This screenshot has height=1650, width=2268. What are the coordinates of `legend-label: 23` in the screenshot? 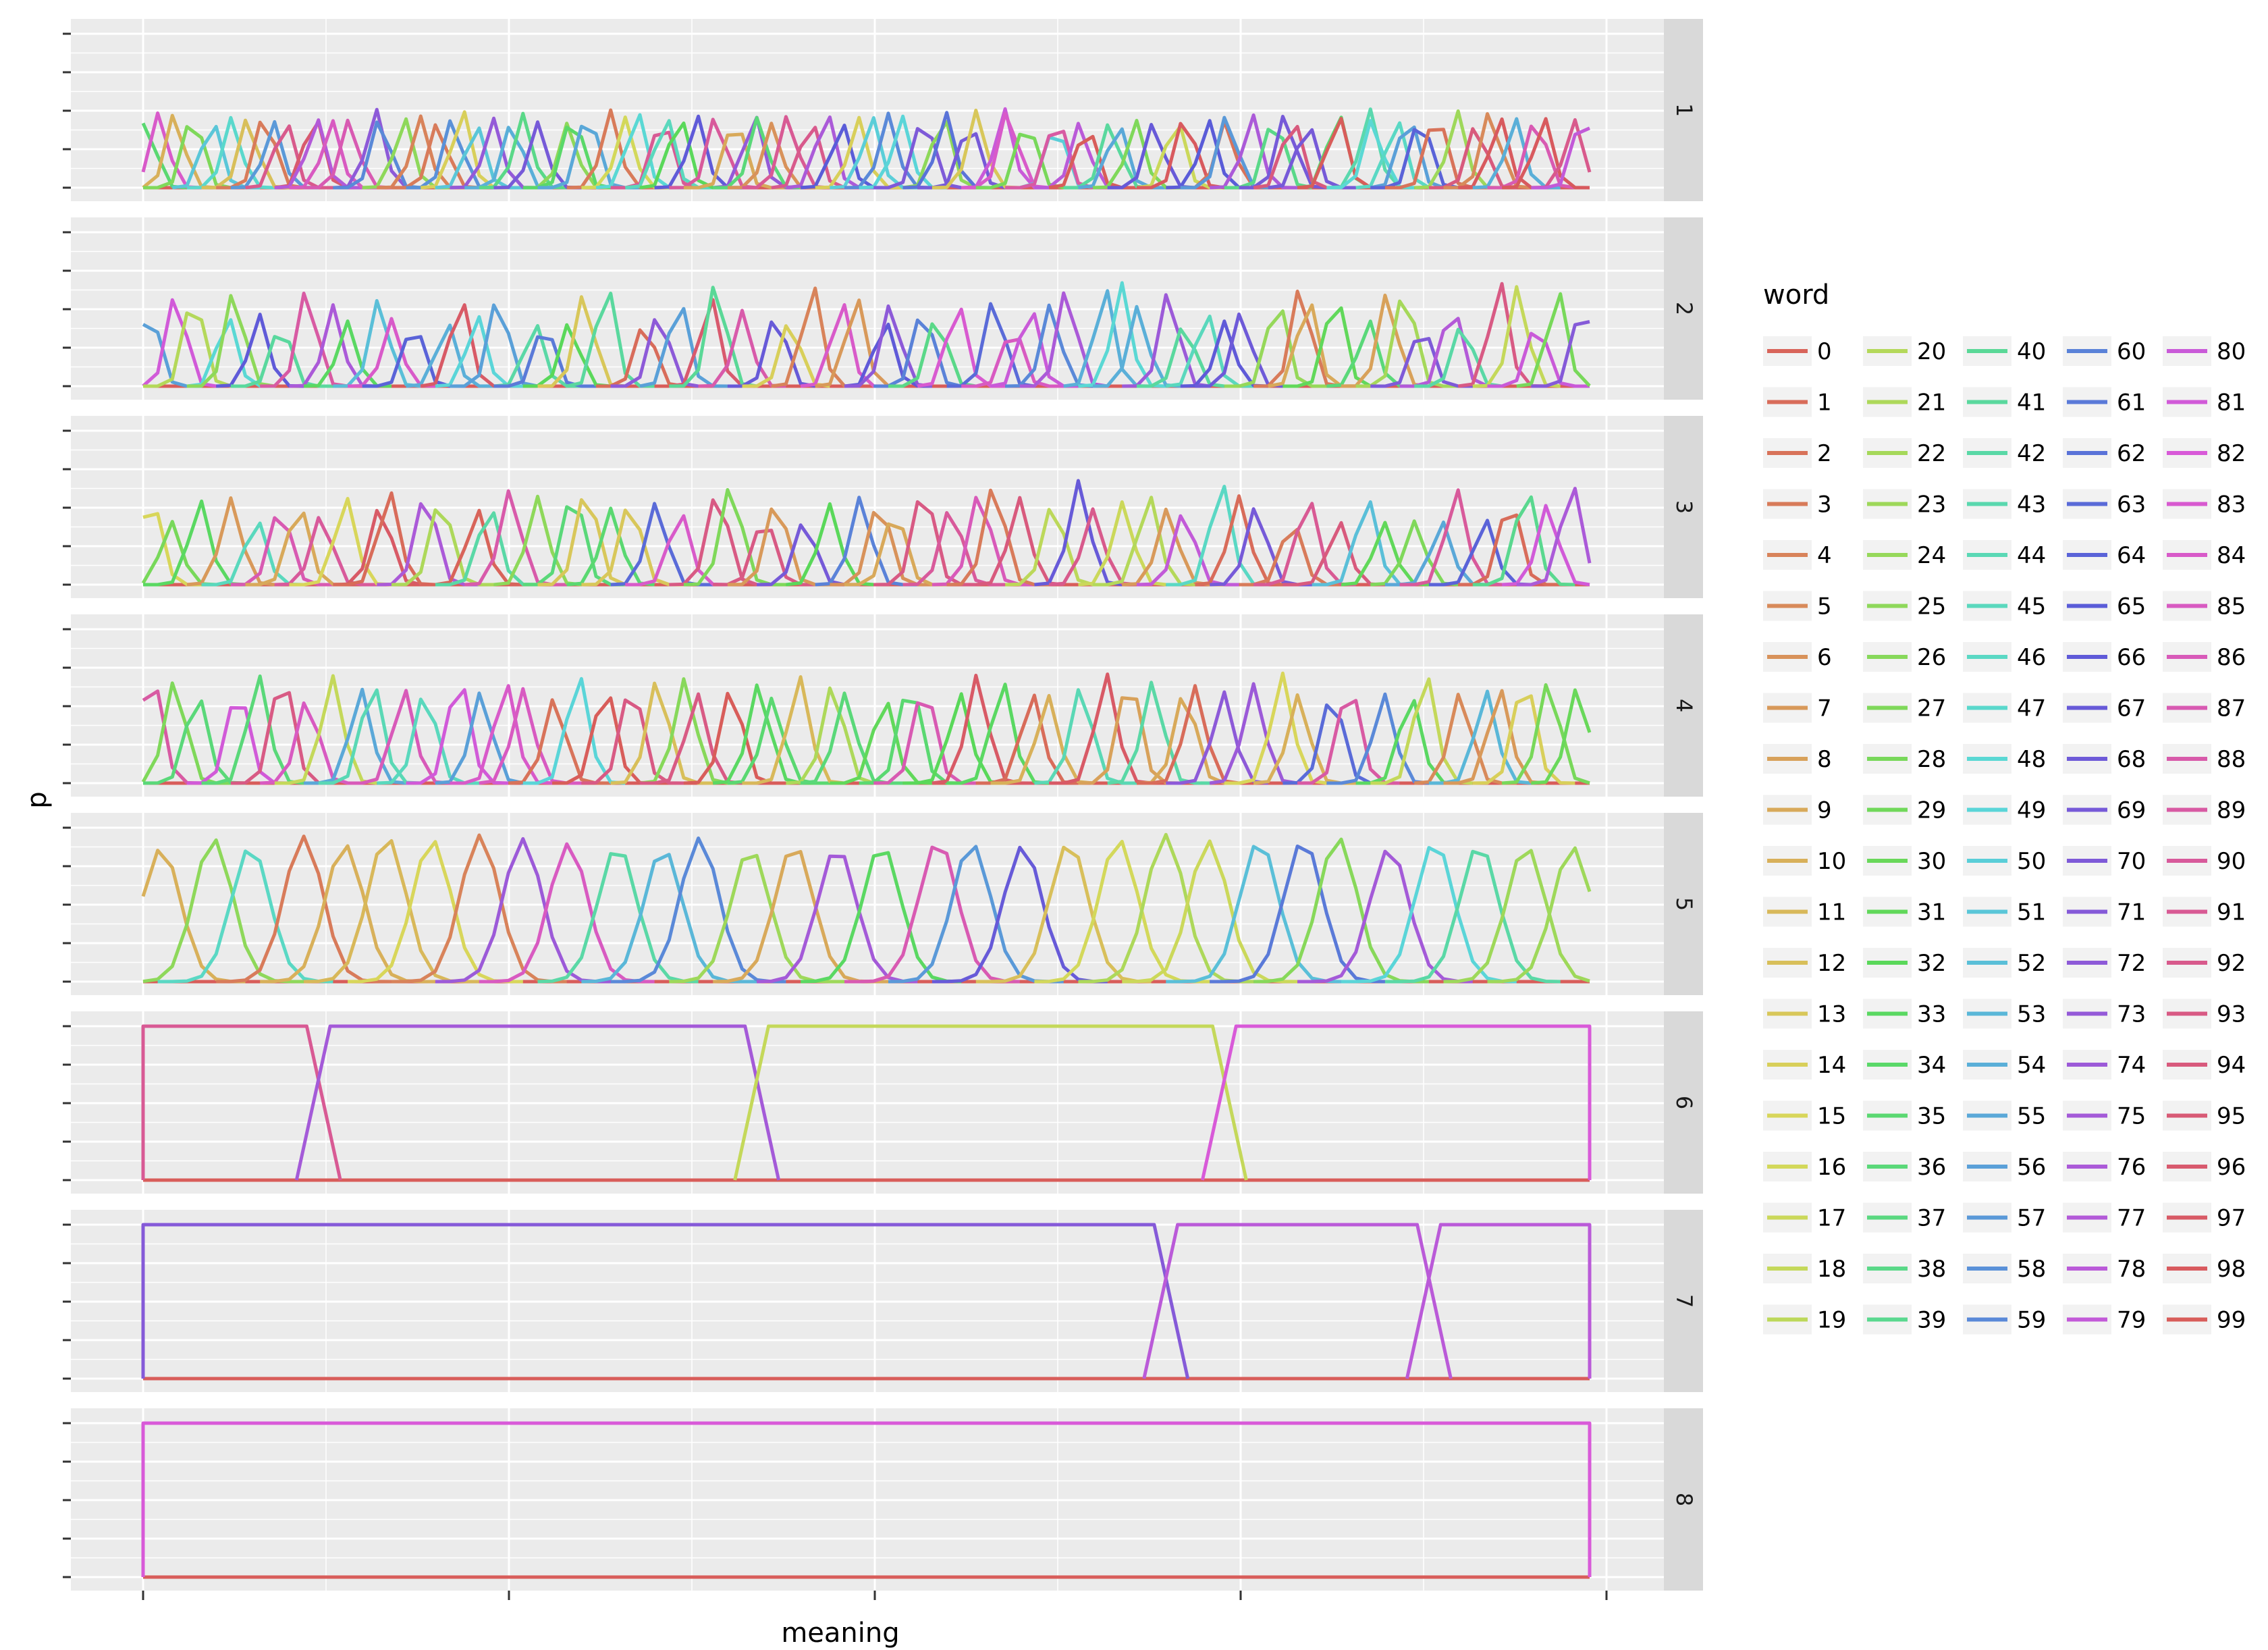 It's located at (1931, 504).